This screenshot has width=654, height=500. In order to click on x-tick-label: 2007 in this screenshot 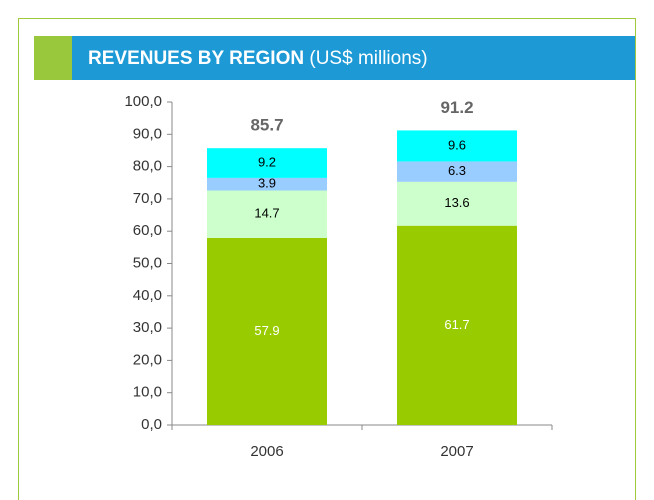, I will do `click(456, 451)`.